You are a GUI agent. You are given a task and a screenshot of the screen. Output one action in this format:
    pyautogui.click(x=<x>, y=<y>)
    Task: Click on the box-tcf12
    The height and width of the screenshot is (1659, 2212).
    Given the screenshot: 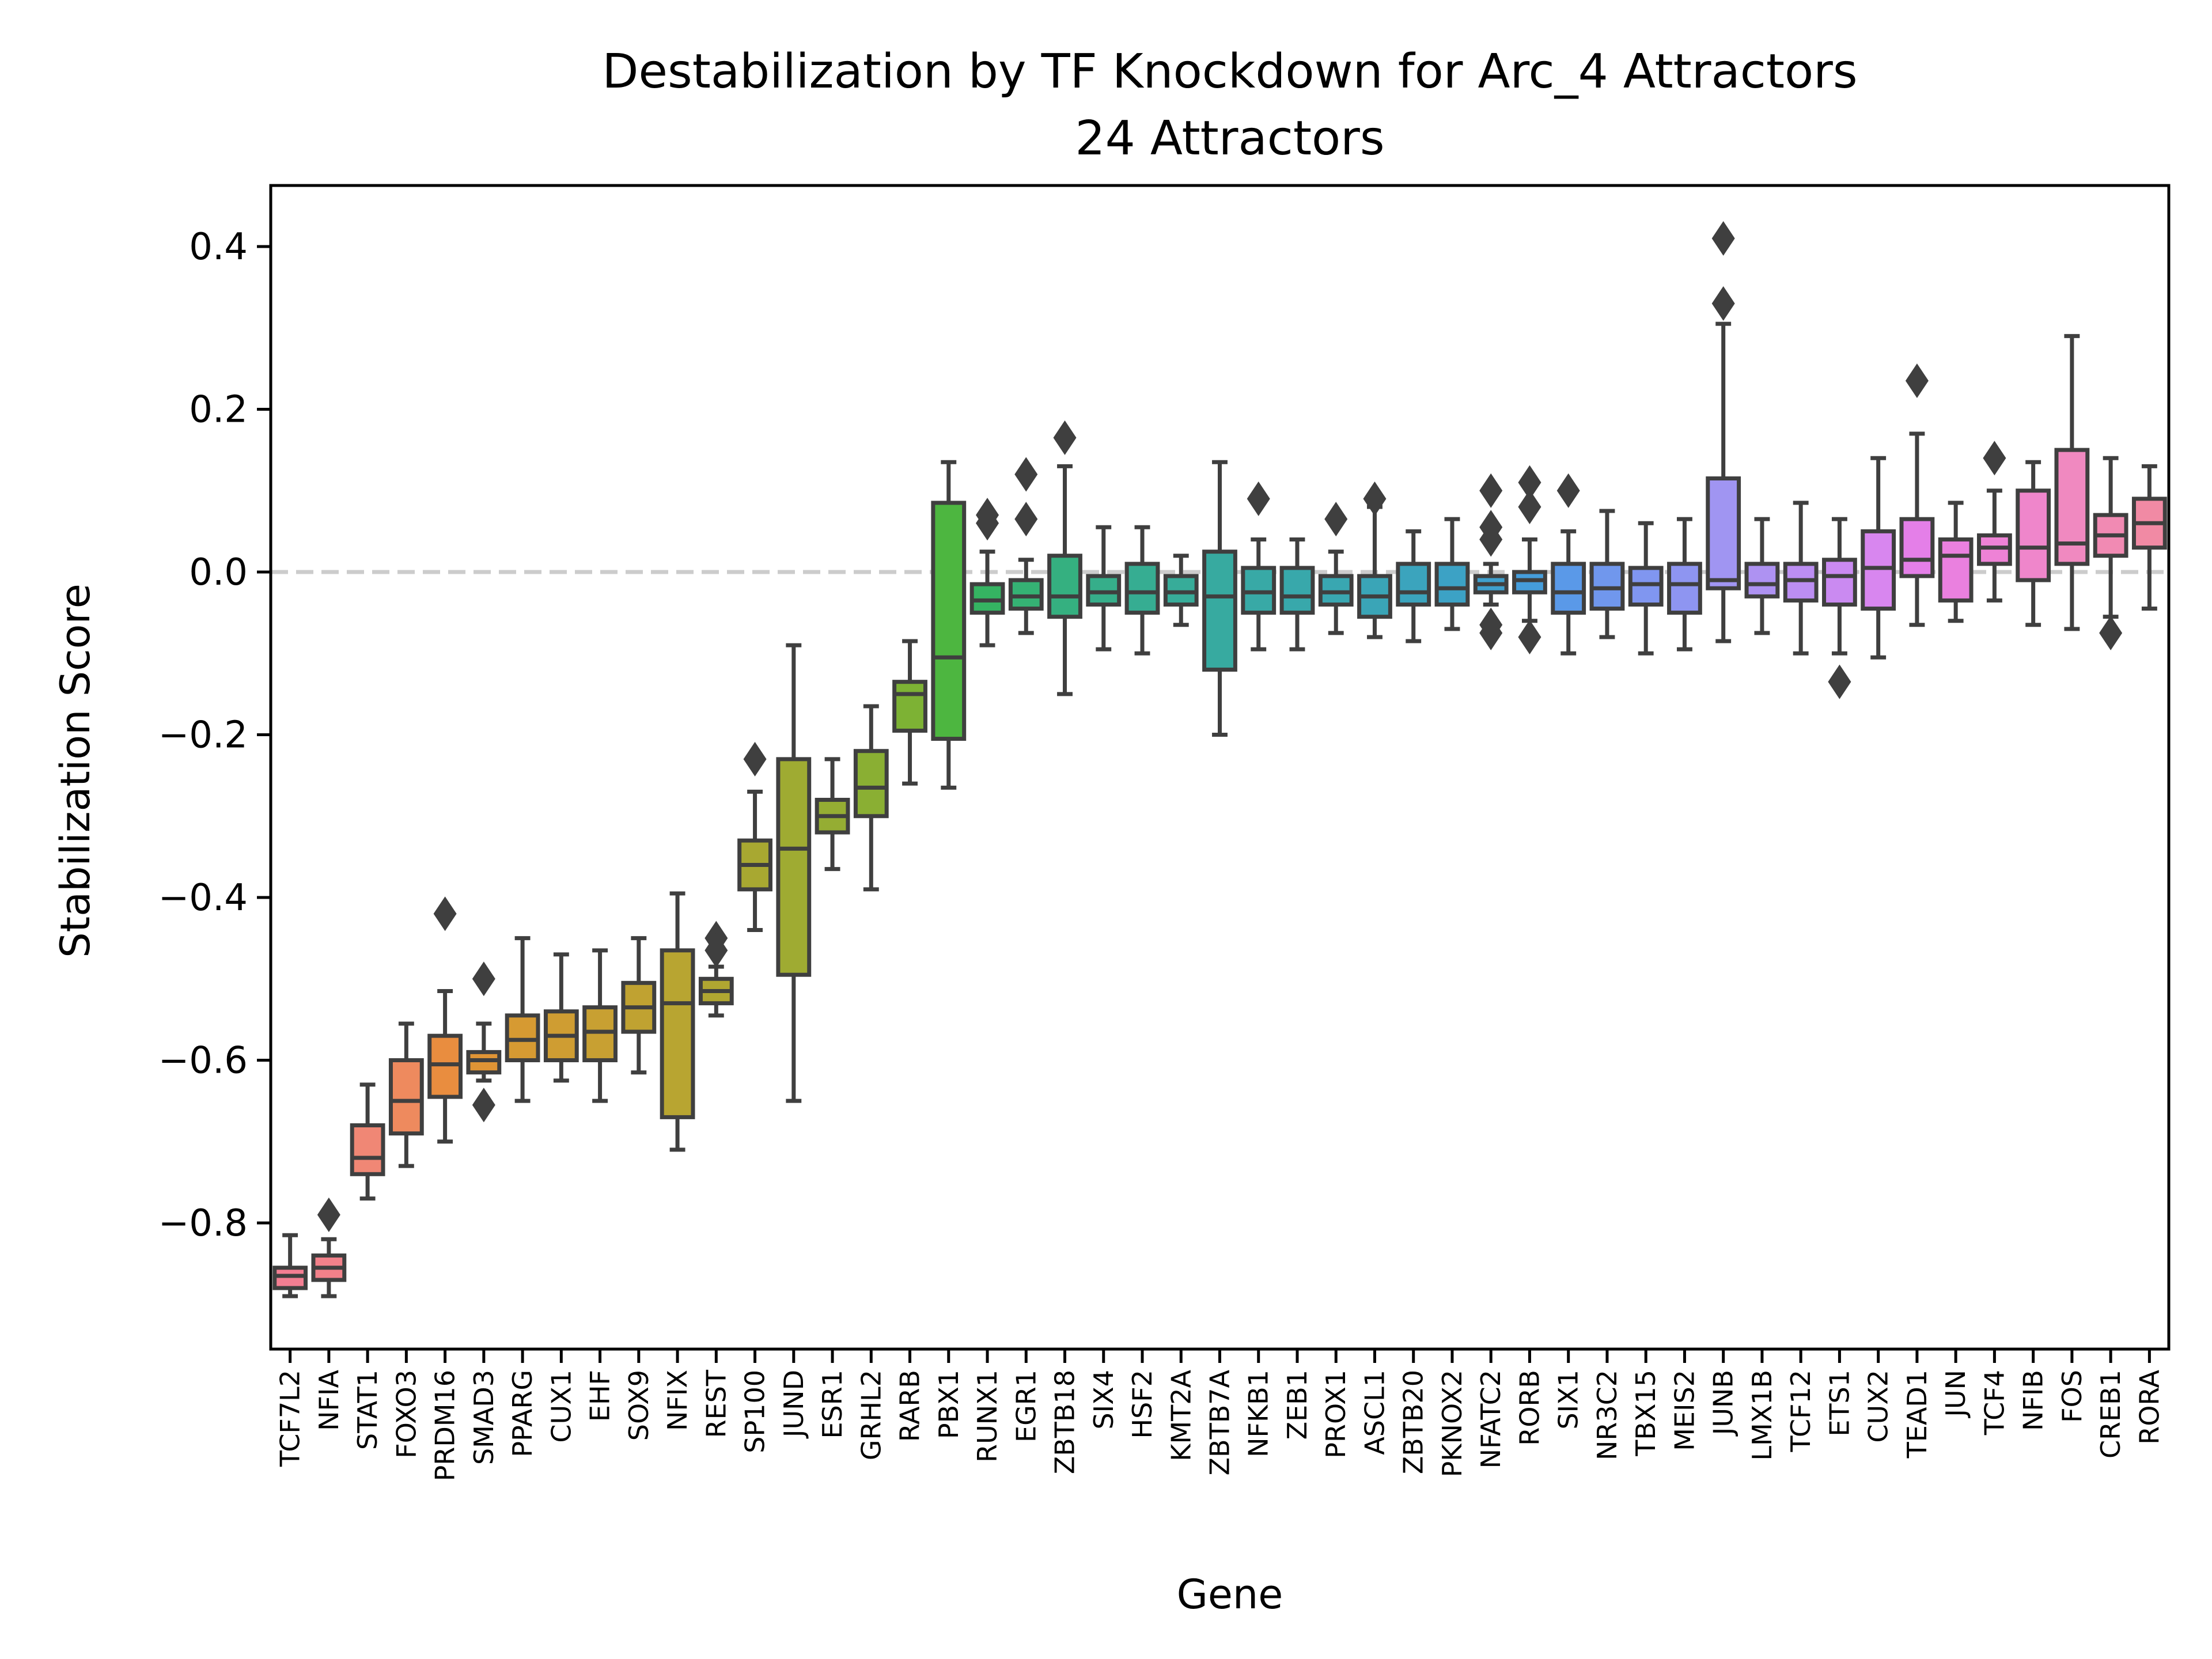 What is the action you would take?
    pyautogui.click(x=1801, y=578)
    